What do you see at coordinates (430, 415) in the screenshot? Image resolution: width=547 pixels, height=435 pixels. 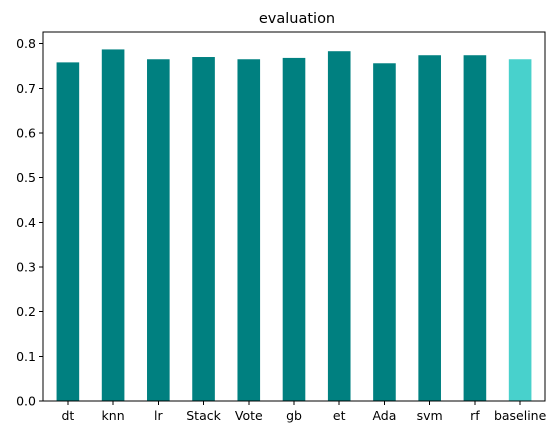 I see `x-tick-label: svm` at bounding box center [430, 415].